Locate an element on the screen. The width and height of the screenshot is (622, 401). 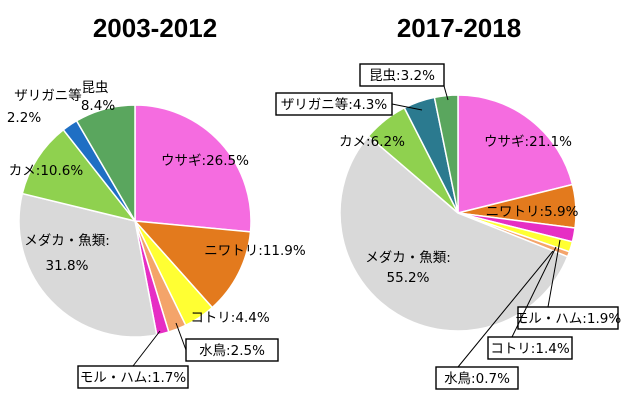
chart1-leader-waterfowl is located at coordinates (181, 336).